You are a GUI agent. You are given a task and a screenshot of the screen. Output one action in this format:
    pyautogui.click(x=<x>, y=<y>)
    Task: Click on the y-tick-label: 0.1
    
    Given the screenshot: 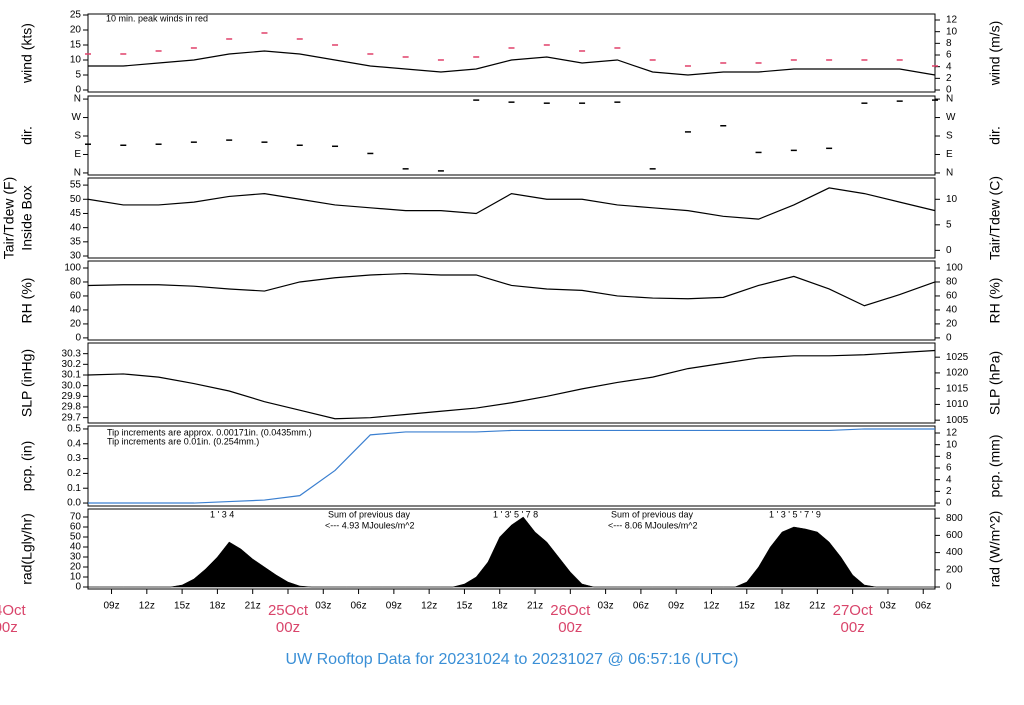 What is the action you would take?
    pyautogui.click(x=74, y=488)
    